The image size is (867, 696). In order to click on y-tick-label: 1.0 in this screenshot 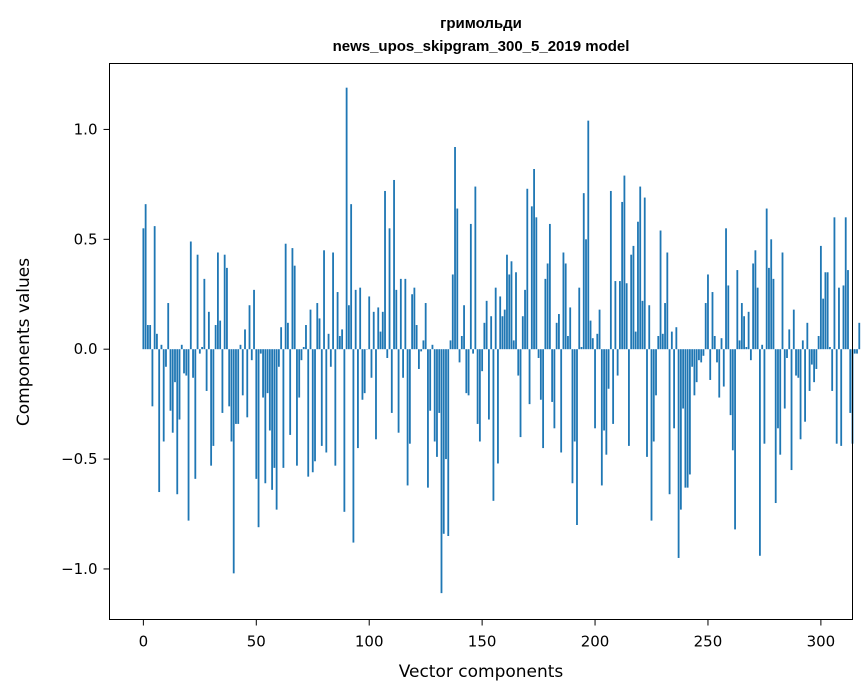, I will do `click(86, 129)`.